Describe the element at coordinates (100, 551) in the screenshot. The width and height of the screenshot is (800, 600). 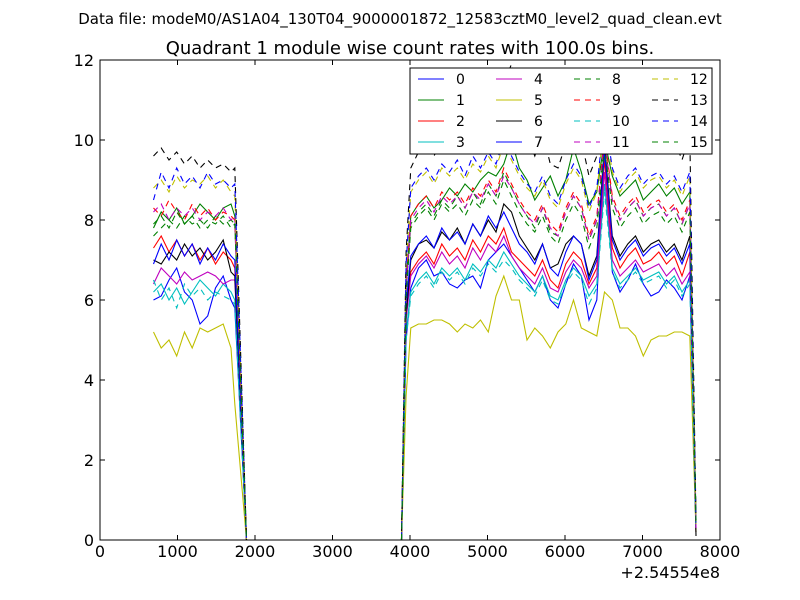
I see `x-tick-label: 0` at that location.